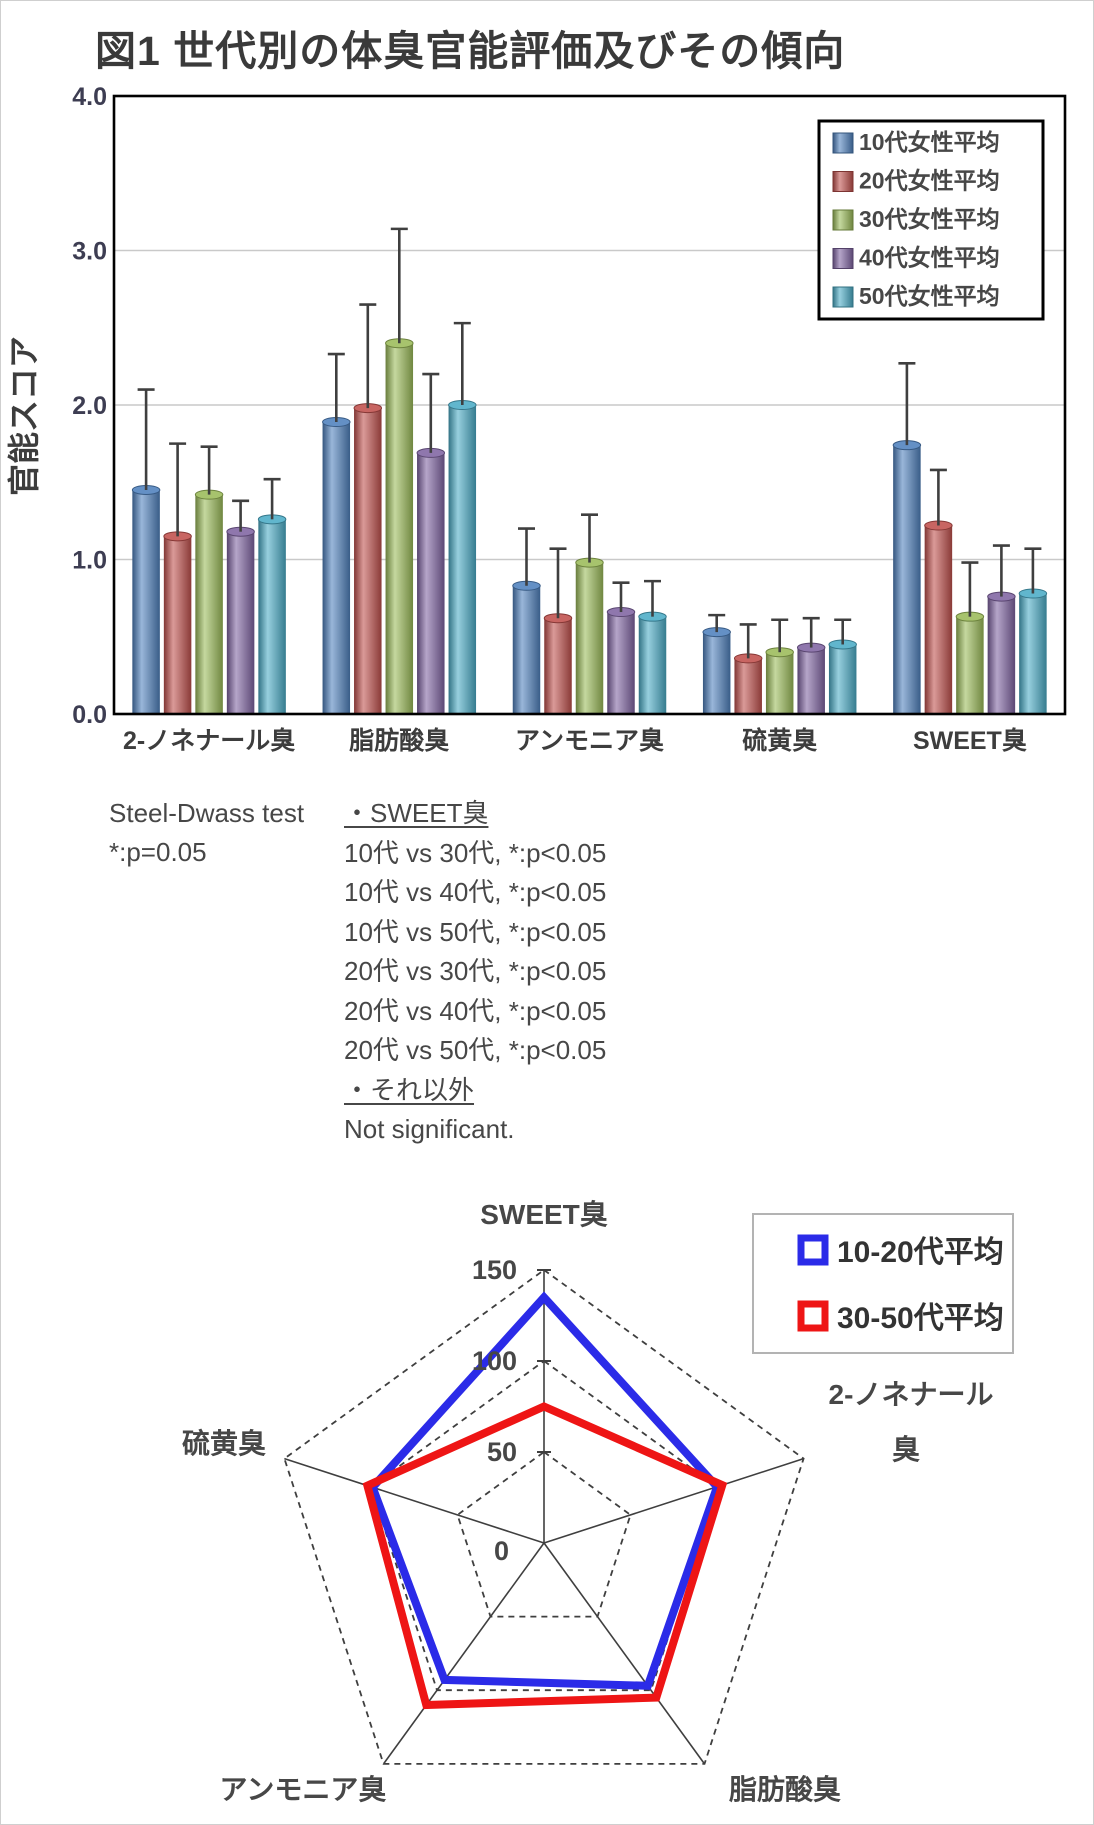 The width and height of the screenshot is (1094, 1825). What do you see at coordinates (24, 416) in the screenshot?
I see `y-axis-title: 官能スコア` at bounding box center [24, 416].